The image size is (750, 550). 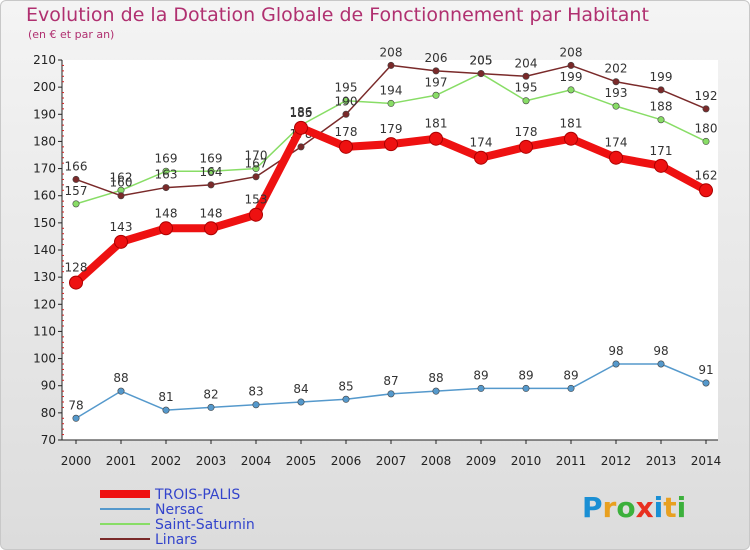 What do you see at coordinates (706, 461) in the screenshot?
I see `x-tick-label: 2014` at bounding box center [706, 461].